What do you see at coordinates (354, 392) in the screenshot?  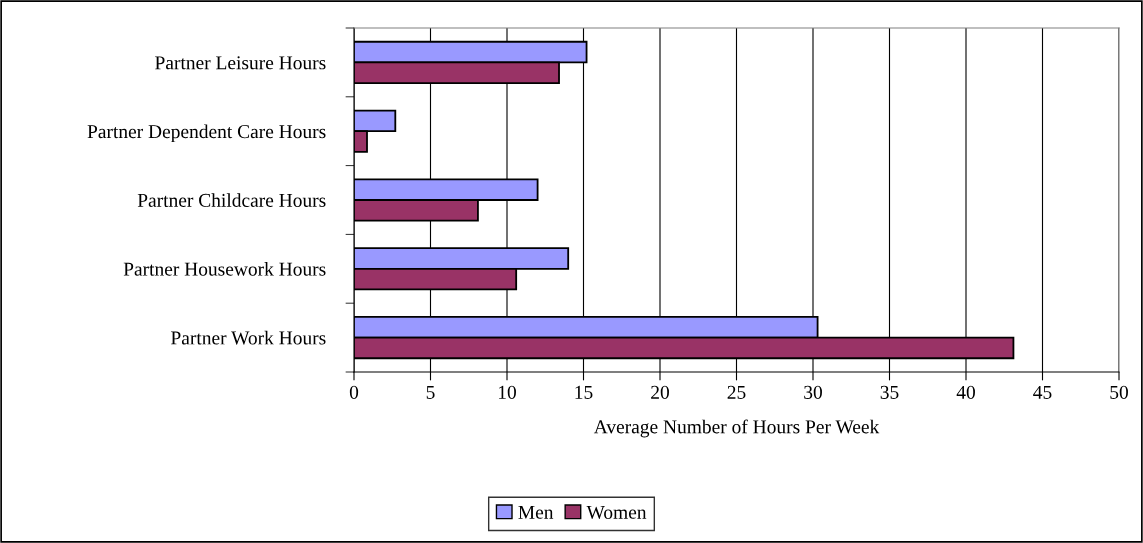 I see `x-tick-label: 0` at bounding box center [354, 392].